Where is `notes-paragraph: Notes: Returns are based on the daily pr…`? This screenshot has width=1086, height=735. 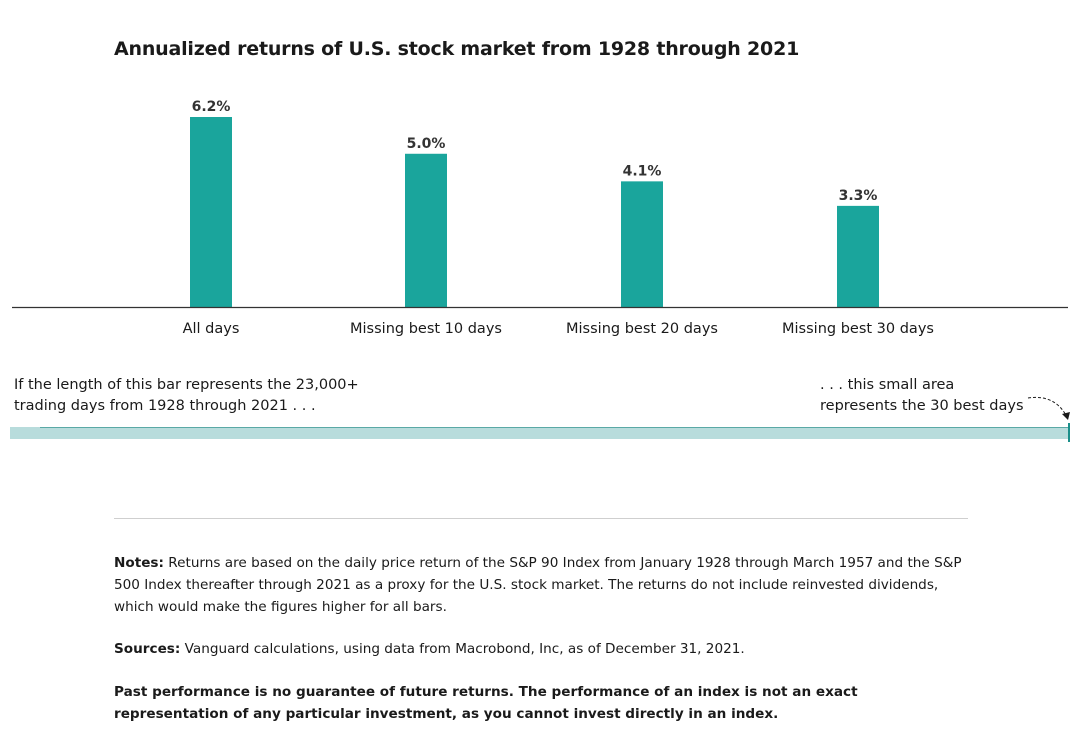 notes-paragraph: Notes: Returns are based on the daily pr… is located at coordinates (544, 585).